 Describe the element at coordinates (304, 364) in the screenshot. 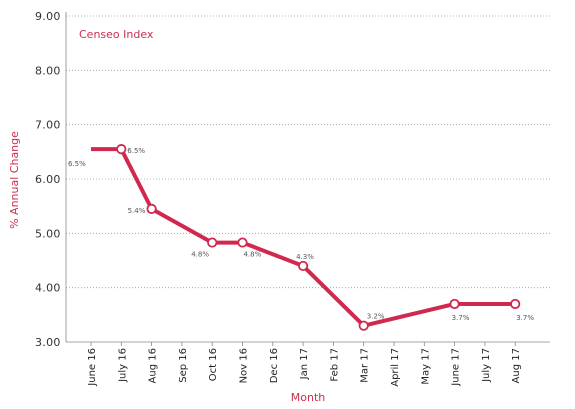

I see `x-tick-label: Jan 17` at that location.